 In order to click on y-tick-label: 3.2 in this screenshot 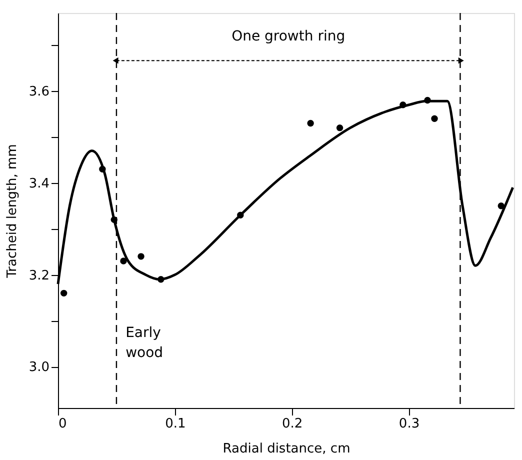, I will do `click(39, 276)`.